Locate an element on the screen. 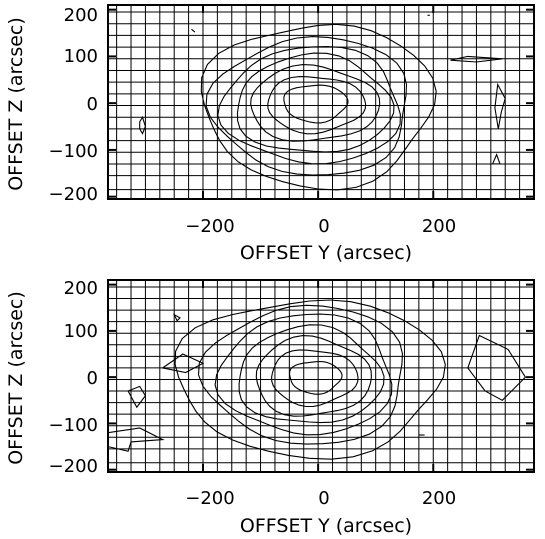  top-ytick-label-4: −200 is located at coordinates (73, 194).